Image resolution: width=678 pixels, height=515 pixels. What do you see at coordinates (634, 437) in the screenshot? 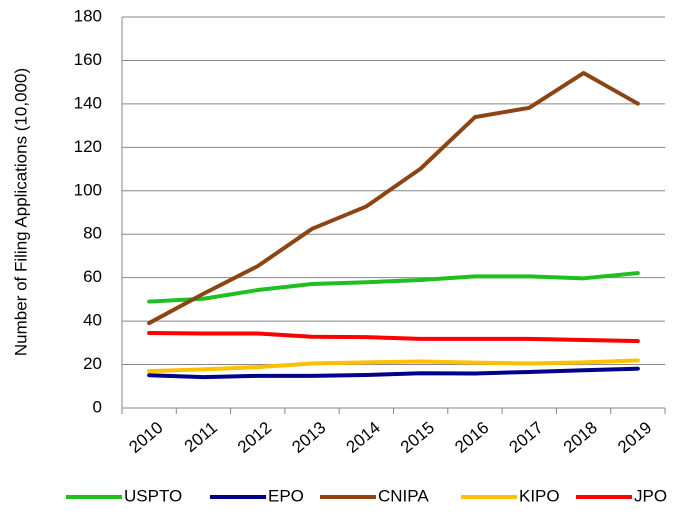
I see `x-tick-label: 2019` at bounding box center [634, 437].